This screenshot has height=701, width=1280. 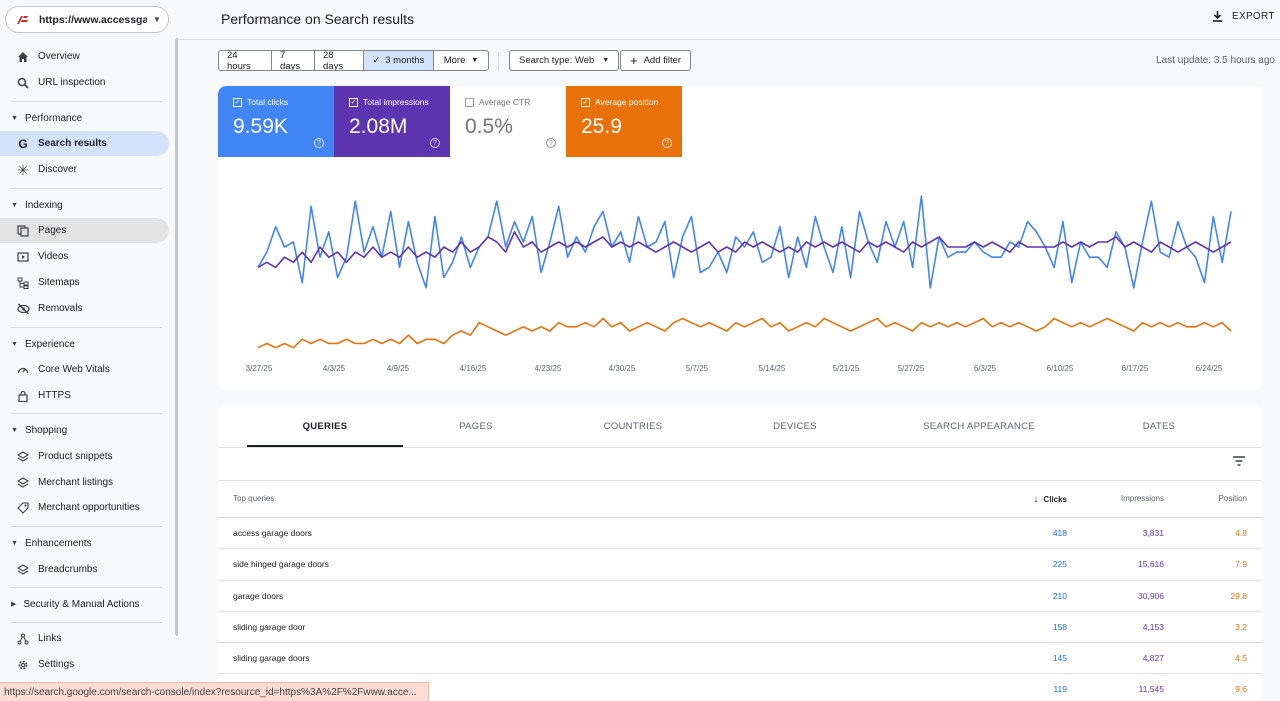 I want to click on nav-discover-label: Discover, so click(x=57, y=169).